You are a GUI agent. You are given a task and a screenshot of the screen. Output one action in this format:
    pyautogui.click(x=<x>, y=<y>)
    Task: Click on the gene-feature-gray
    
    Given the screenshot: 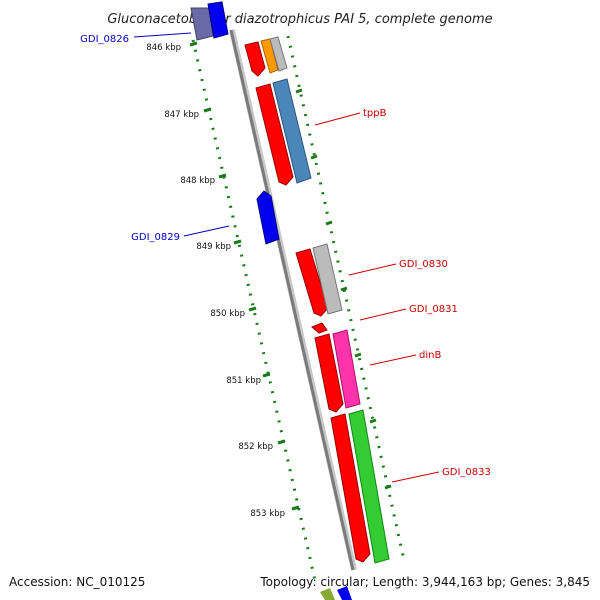 What is the action you would take?
    pyautogui.click(x=278, y=54)
    